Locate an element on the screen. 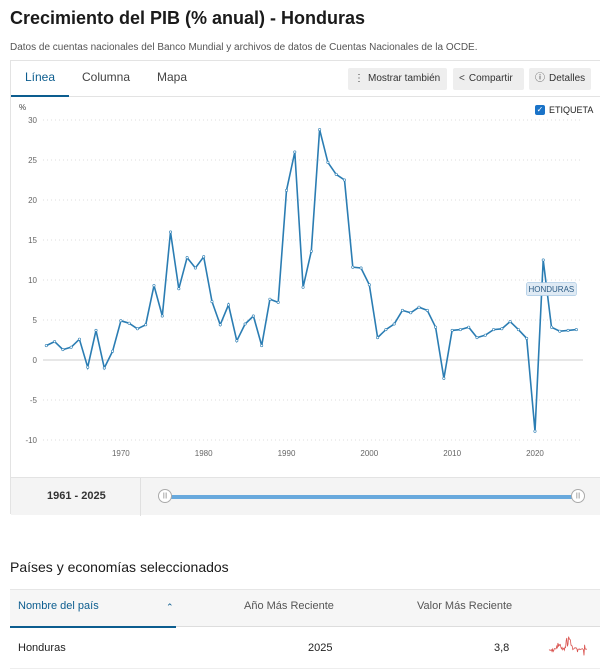  checkbox-icon: ✓ is located at coordinates (540, 110).